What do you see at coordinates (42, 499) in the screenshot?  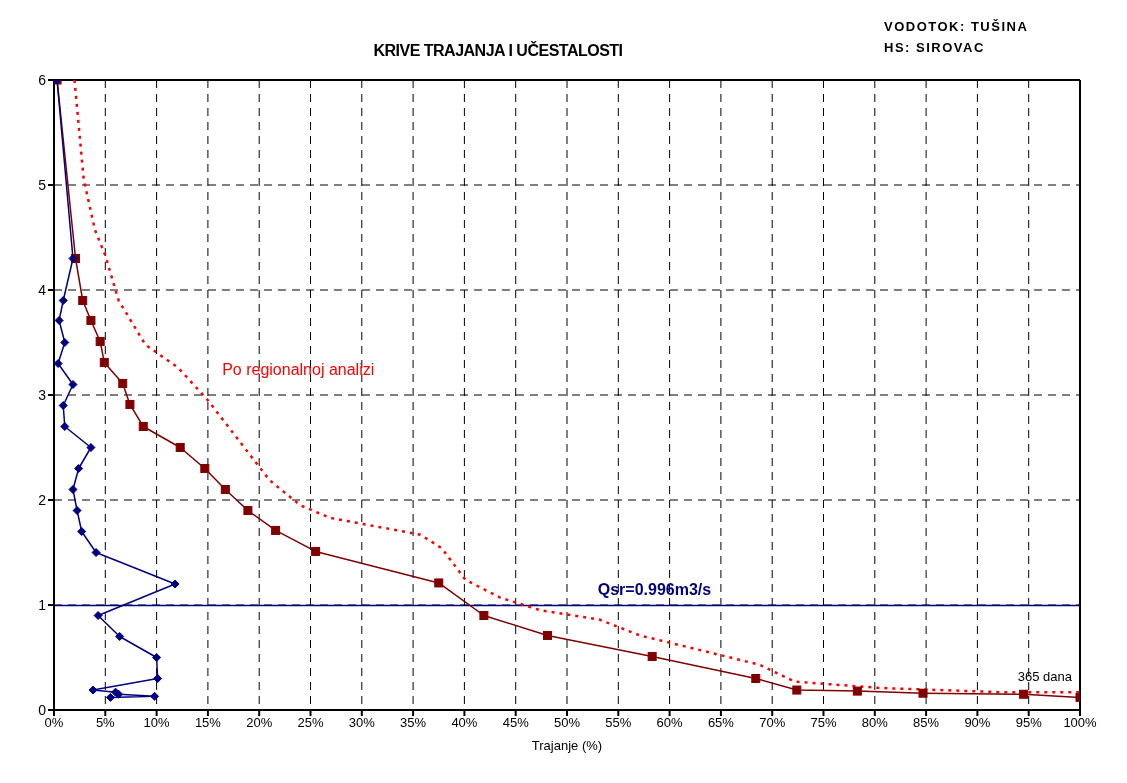 I see `y-tick-label: 2` at bounding box center [42, 499].